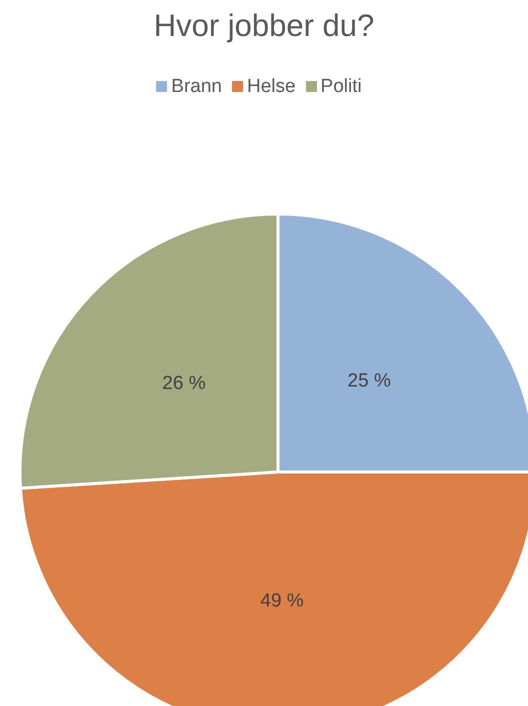  I want to click on data-label: 25 %, so click(369, 381).